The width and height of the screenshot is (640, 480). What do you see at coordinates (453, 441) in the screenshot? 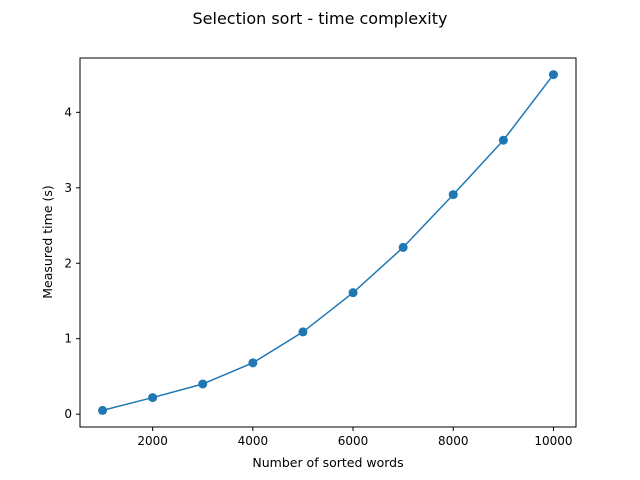
I see `x-tick-label: 8000` at bounding box center [453, 441].